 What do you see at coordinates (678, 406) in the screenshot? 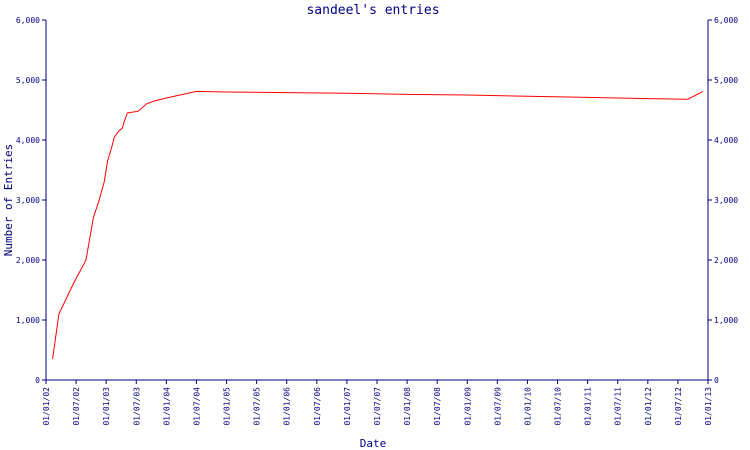
I see `x-tick-label: 01/07/12` at bounding box center [678, 406].